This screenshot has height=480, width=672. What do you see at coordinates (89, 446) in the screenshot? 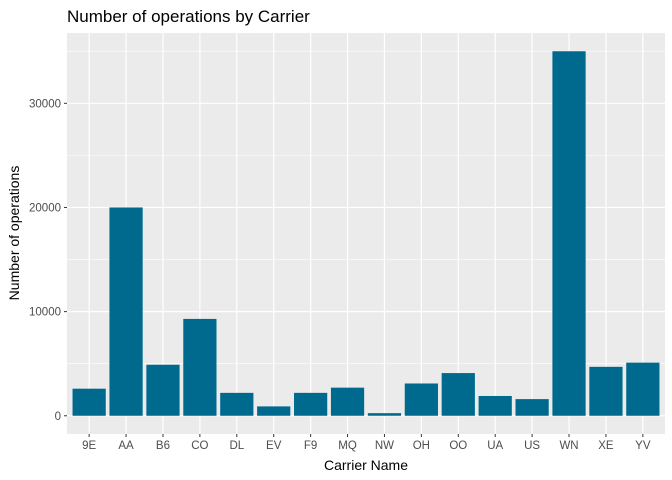
I see `x-tick-label: 9E` at bounding box center [89, 446].